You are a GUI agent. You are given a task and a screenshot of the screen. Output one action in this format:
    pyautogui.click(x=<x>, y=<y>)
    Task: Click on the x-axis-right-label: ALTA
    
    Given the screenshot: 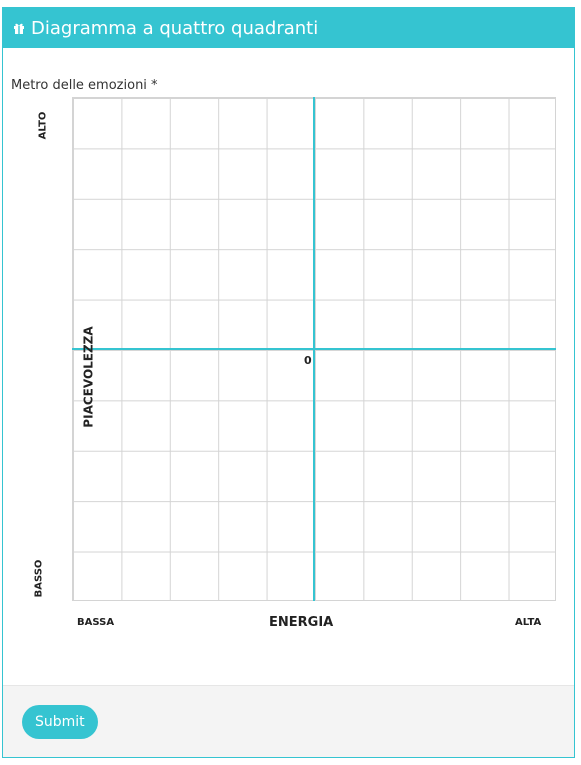 What is the action you would take?
    pyautogui.click(x=528, y=622)
    